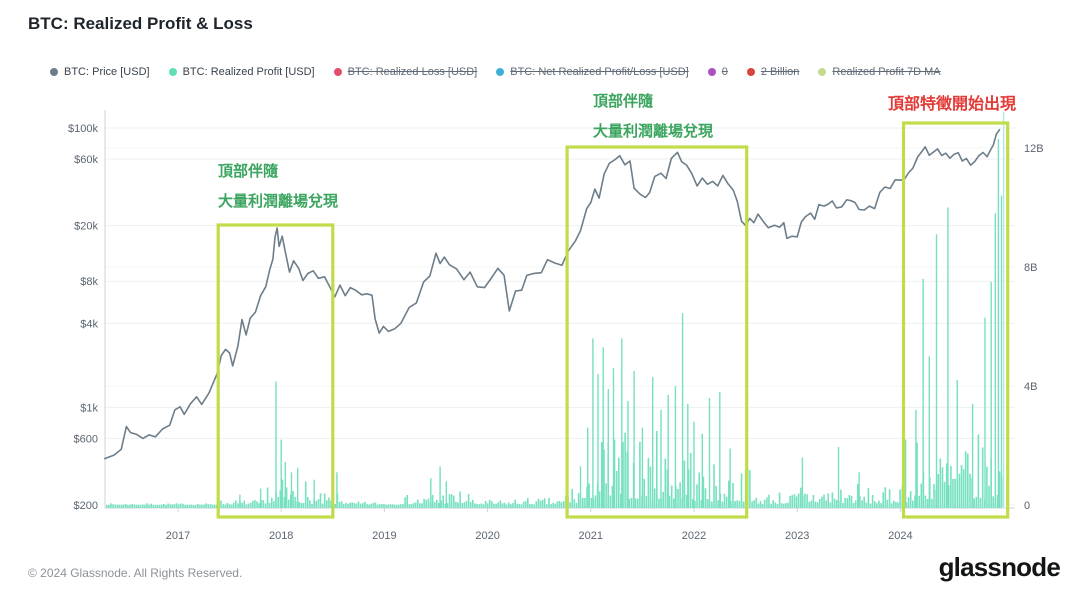 The height and width of the screenshot is (598, 1076). I want to click on legend-item-zero: 0, so click(717, 72).